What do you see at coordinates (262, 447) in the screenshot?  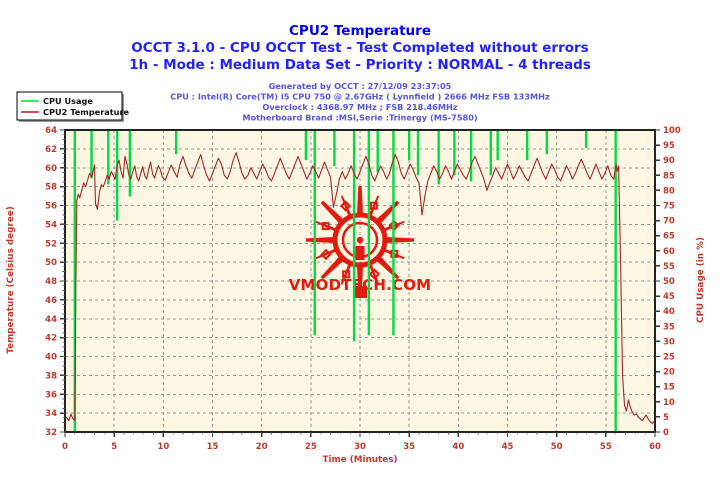 I see `x-axis-tick: 20` at bounding box center [262, 447].